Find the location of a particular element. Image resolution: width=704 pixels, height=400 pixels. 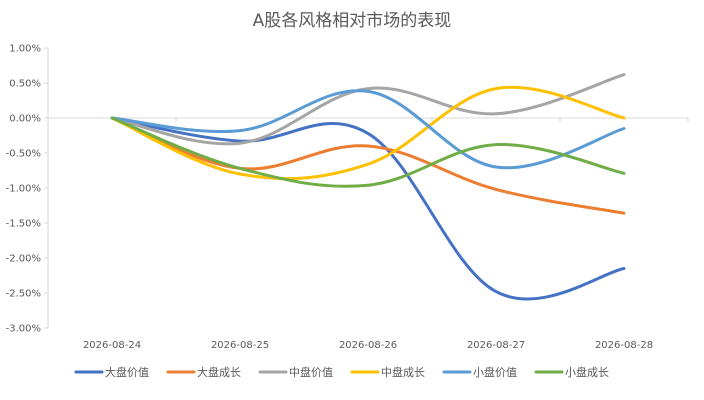

legend-label: 大盘价值 is located at coordinates (127, 372).